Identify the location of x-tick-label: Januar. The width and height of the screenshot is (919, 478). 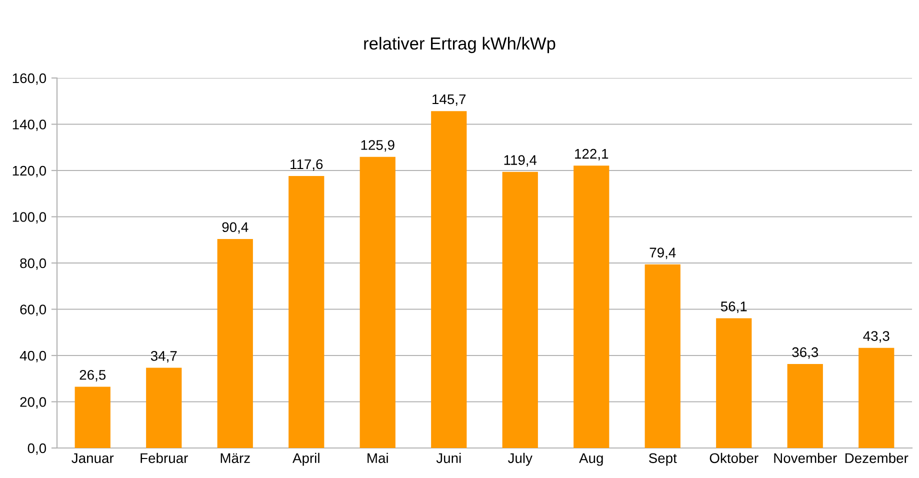
(93, 458).